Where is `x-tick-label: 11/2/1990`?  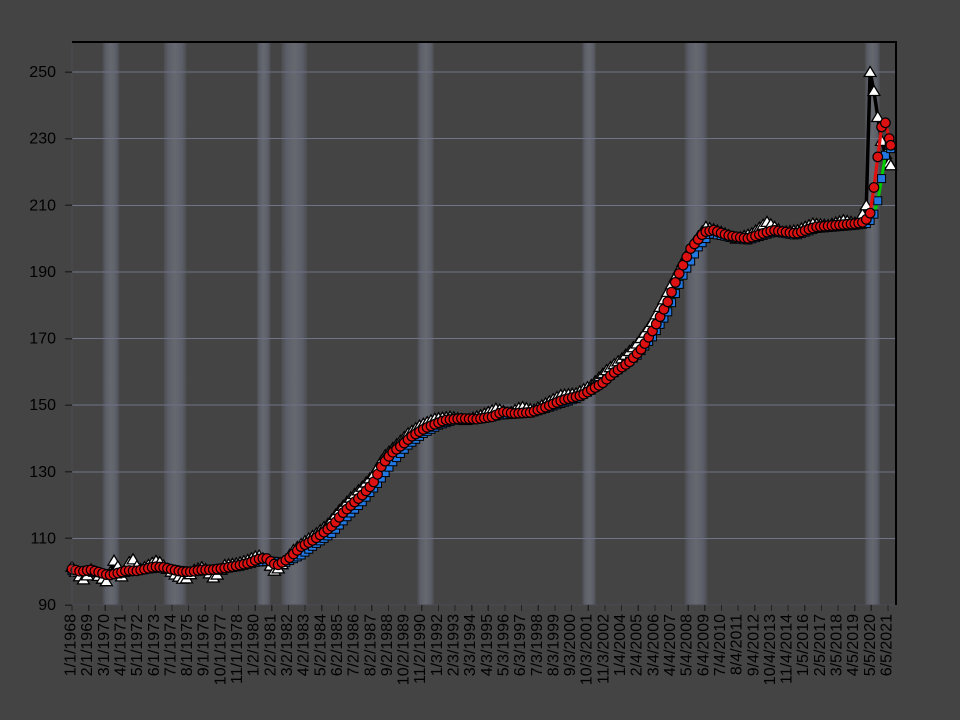
x-tick-label: 11/2/1990 is located at coordinates (420, 649).